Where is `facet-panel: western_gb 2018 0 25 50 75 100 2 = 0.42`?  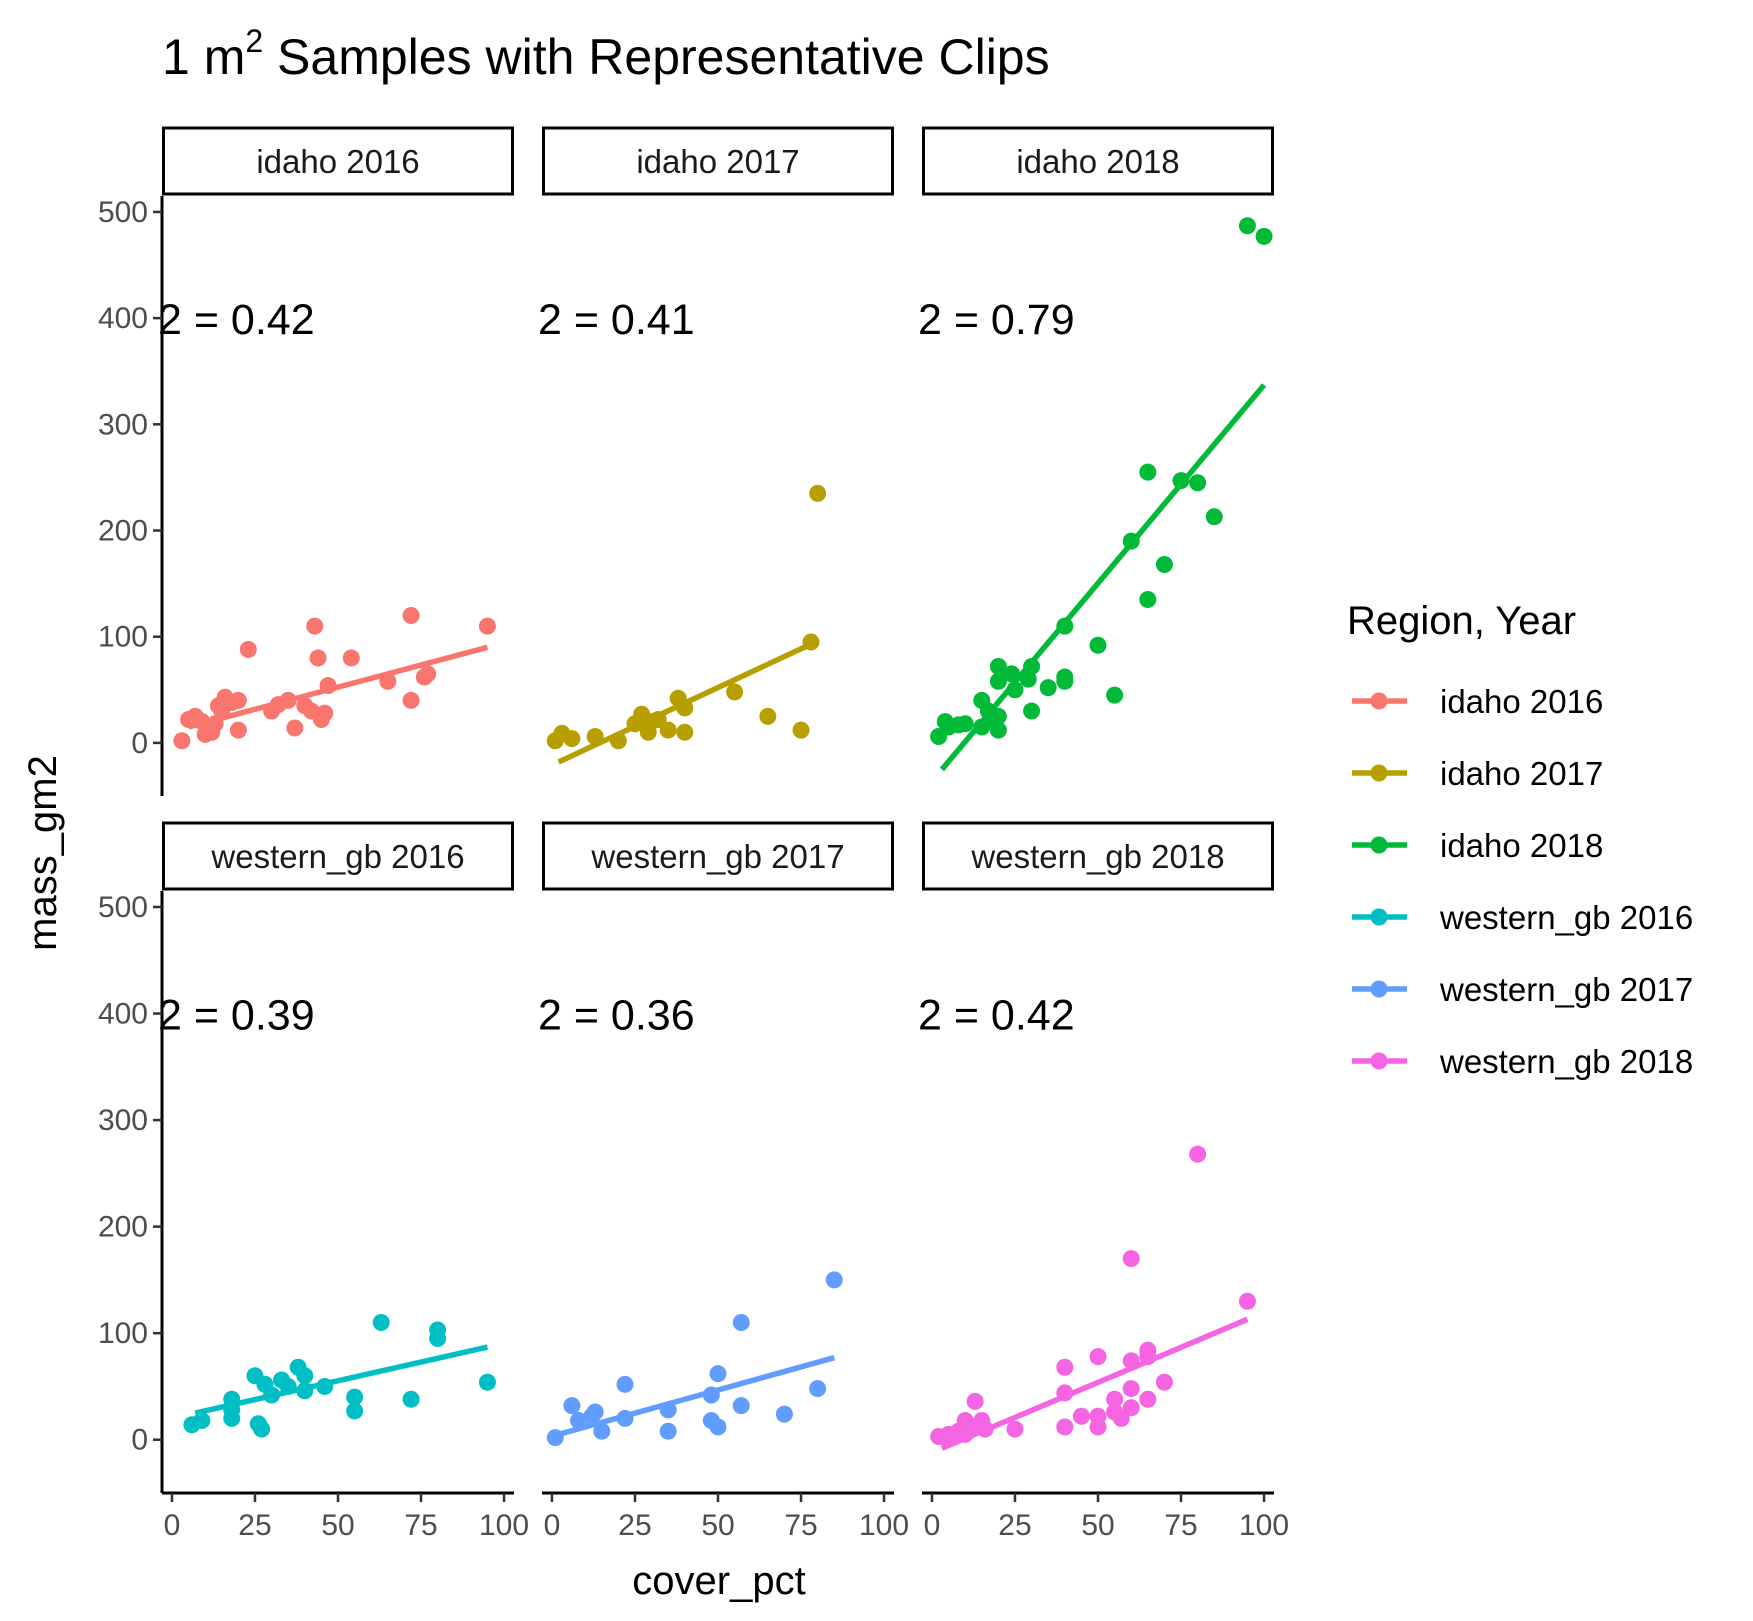
facet-panel: western_gb 2018 0 25 50 75 100 2 = 0.42 is located at coordinates (1103, 1181).